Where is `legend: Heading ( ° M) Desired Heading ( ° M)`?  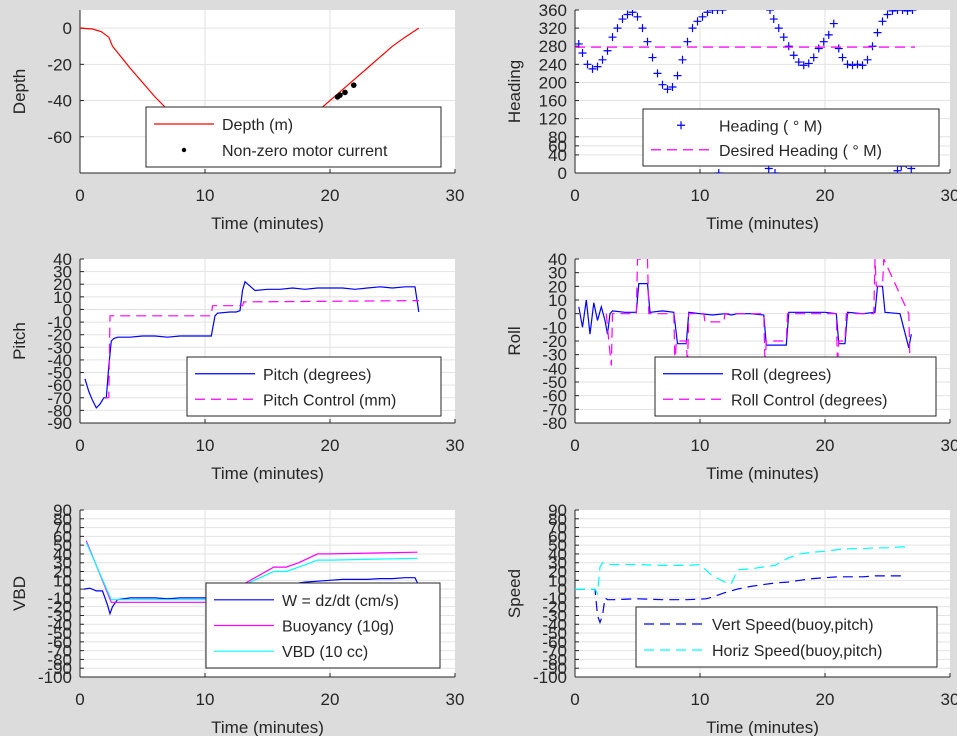
legend: Heading ( ° M) Desired Heading ( ° M) is located at coordinates (791, 137).